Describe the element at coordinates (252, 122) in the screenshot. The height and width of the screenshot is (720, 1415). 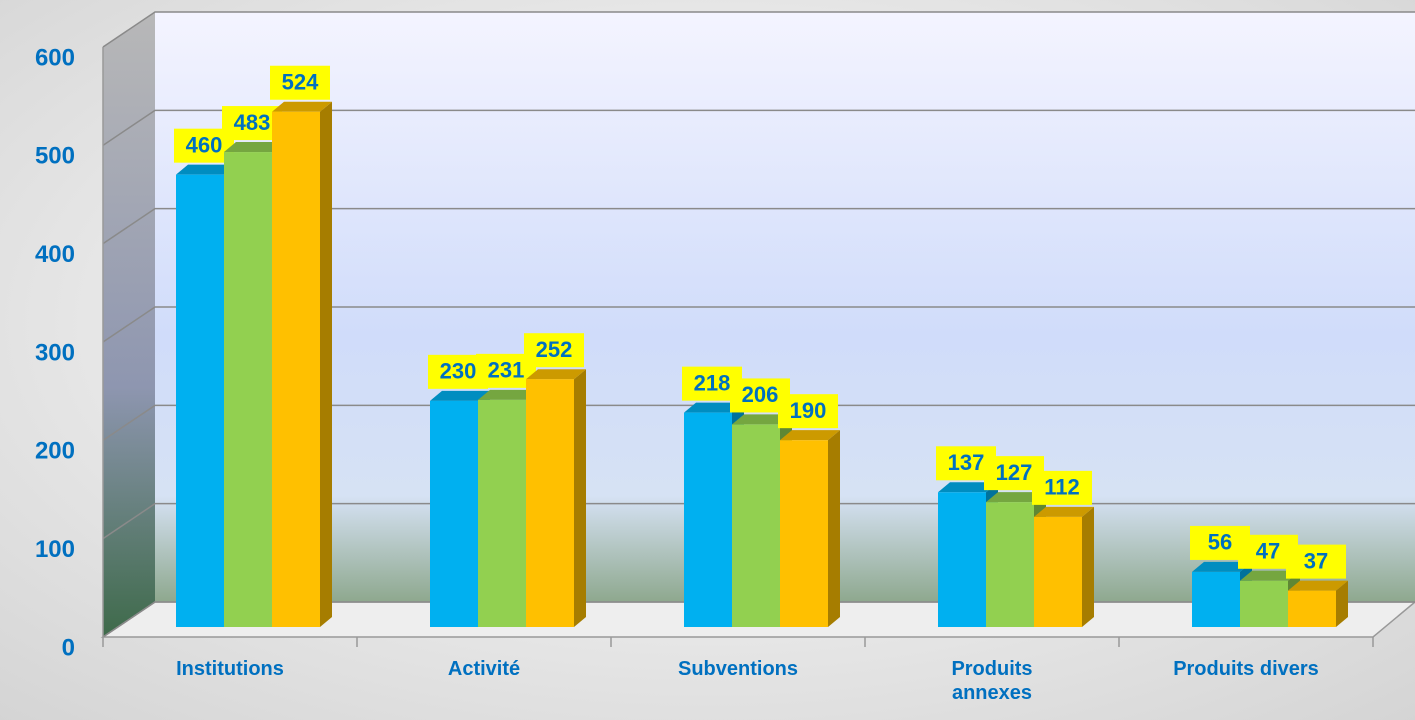
I see `value-label: 483` at that location.